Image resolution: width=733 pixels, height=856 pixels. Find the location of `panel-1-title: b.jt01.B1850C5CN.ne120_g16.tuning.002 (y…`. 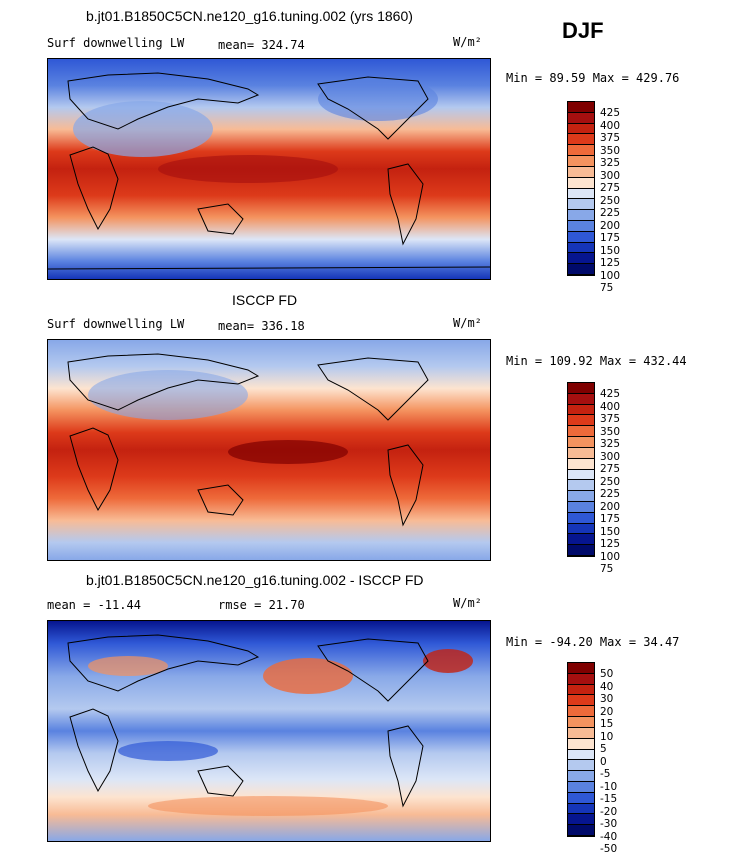

panel-1-title: b.jt01.B1850C5CN.ne120_g16.tuning.002 (y… is located at coordinates (249, 16).